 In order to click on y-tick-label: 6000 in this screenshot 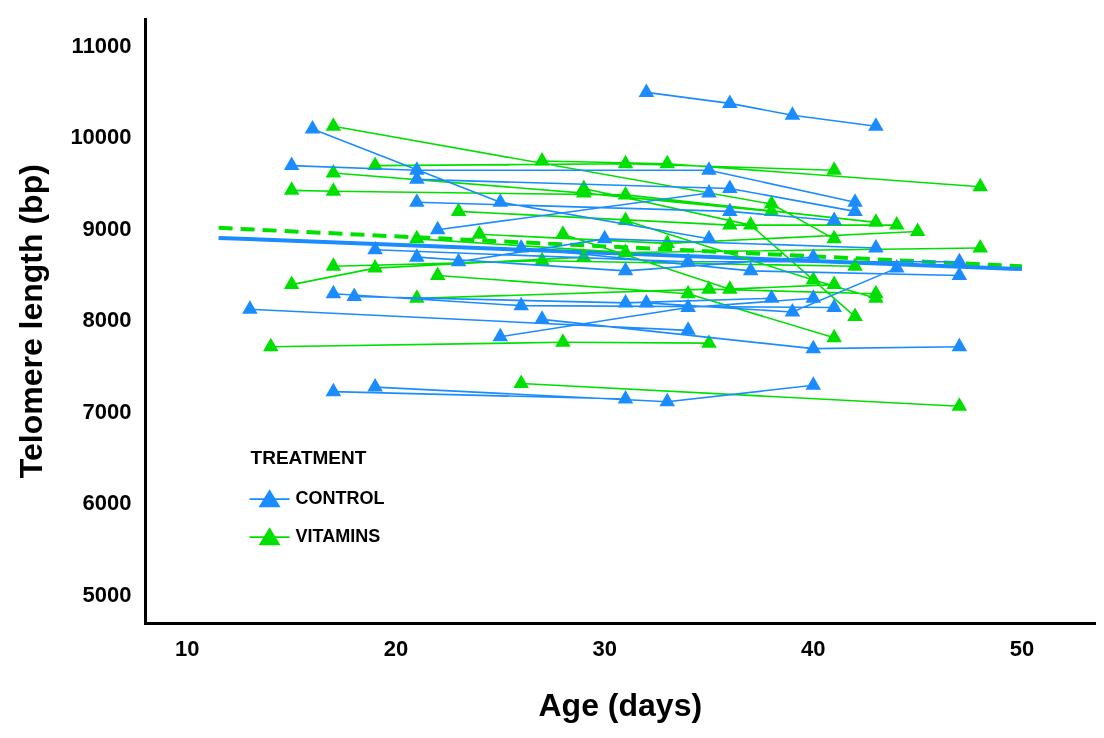, I will do `click(107, 503)`.